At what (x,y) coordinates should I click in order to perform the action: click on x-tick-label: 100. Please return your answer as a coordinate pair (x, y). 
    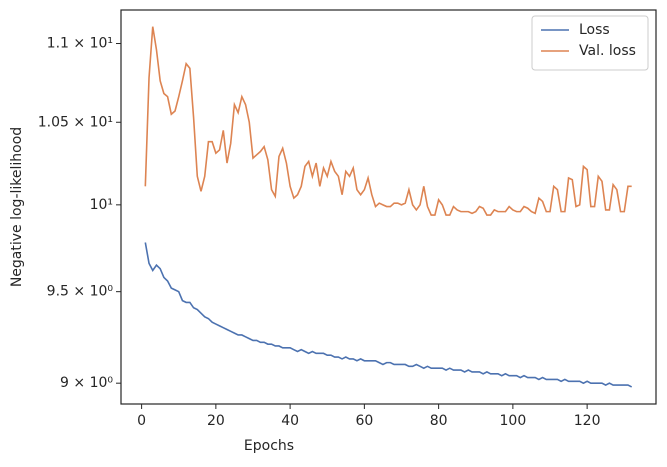
    Looking at the image, I should click on (513, 421).